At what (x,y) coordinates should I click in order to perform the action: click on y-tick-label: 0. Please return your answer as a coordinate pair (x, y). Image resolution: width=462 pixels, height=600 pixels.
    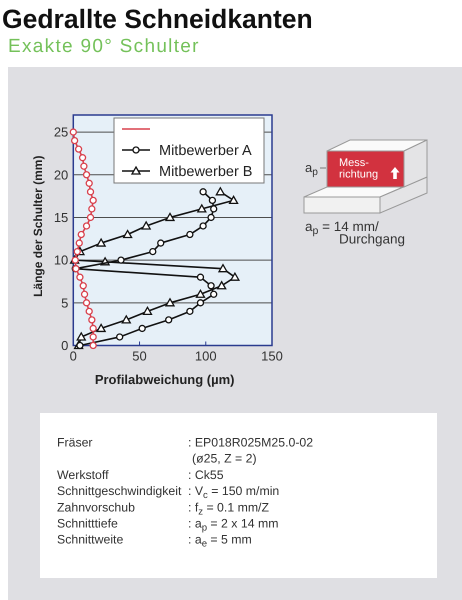
    Looking at the image, I should click on (64, 346).